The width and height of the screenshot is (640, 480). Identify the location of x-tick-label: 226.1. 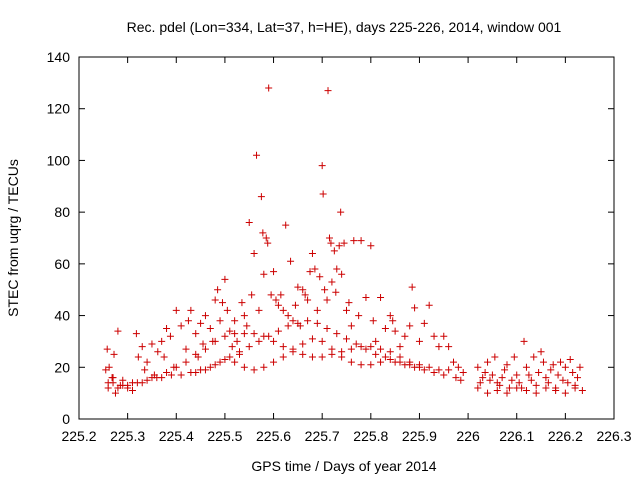
(516, 436).